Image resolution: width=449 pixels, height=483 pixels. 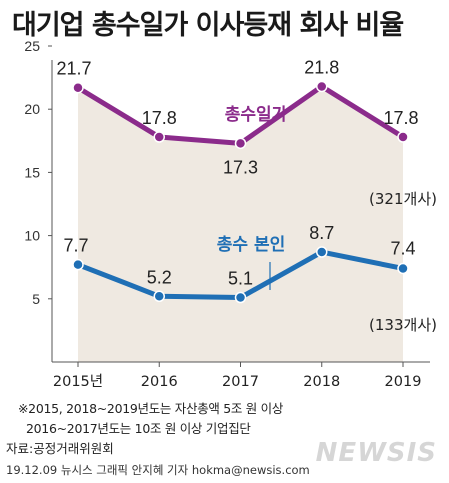 I want to click on x-tick-label: 2018, so click(x=321, y=382).